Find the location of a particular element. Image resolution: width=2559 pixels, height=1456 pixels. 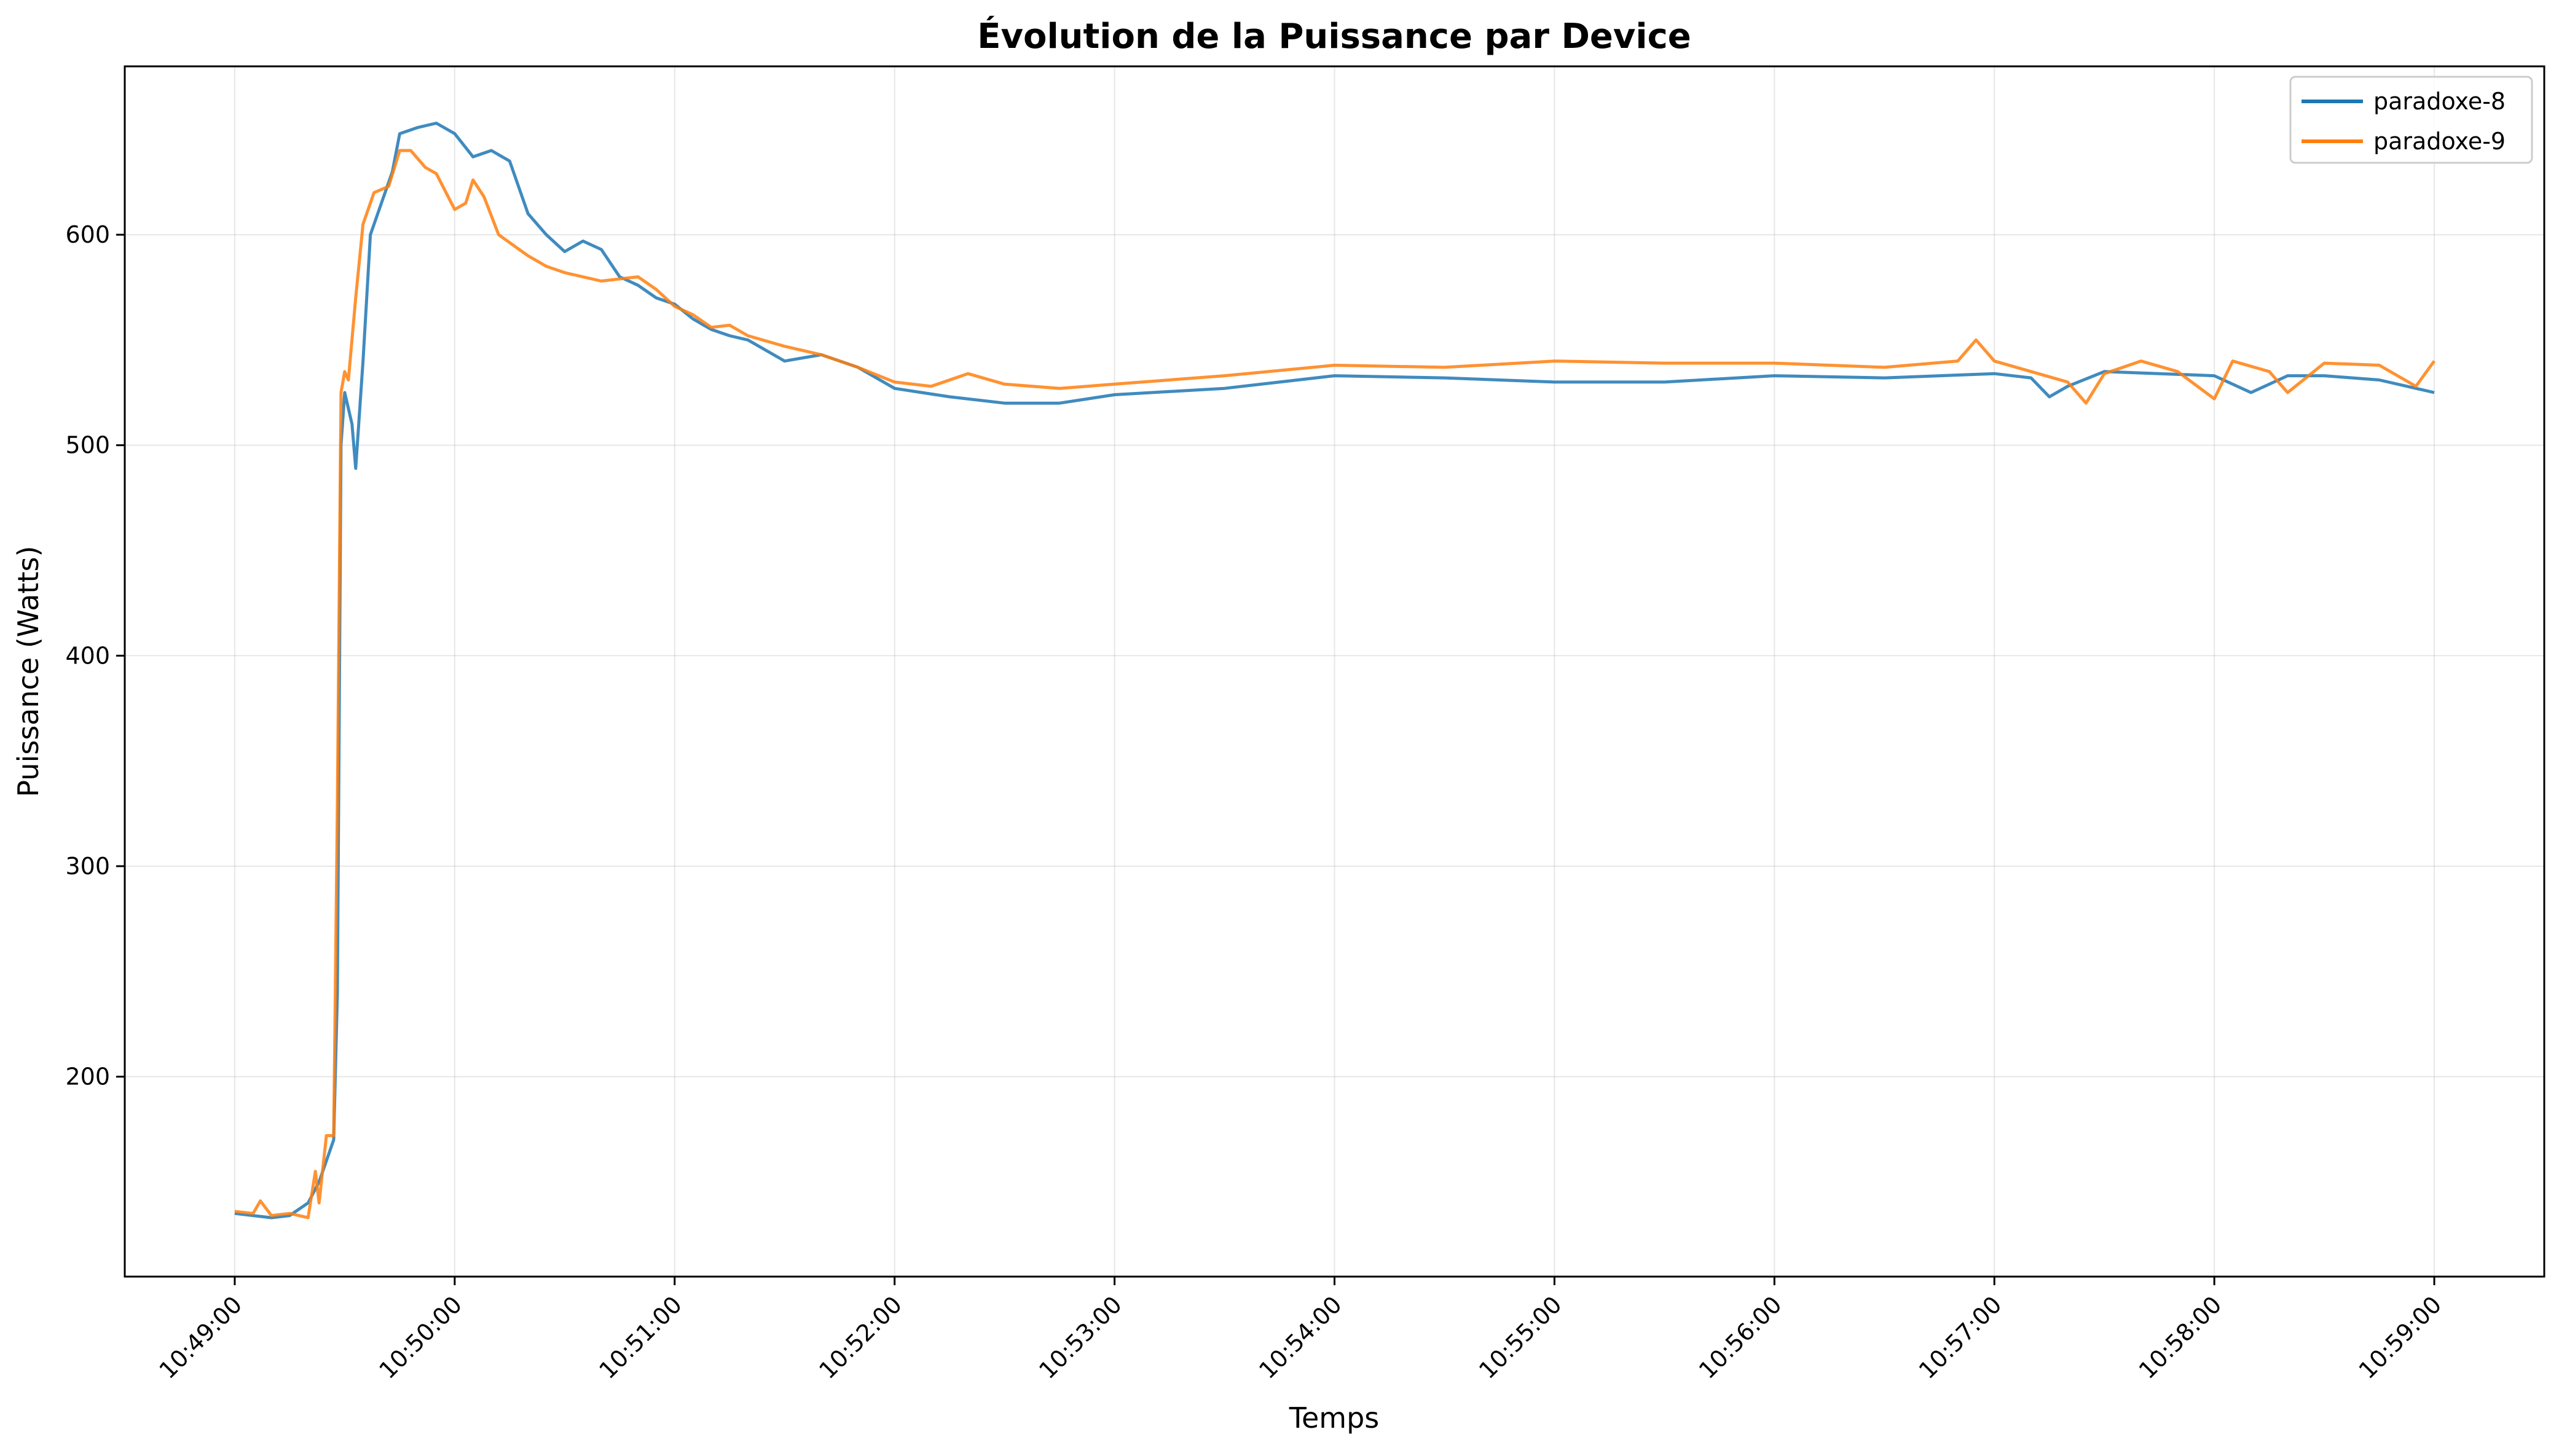

legend: paradoxe-8 paradoxe-9 is located at coordinates (2411, 120).